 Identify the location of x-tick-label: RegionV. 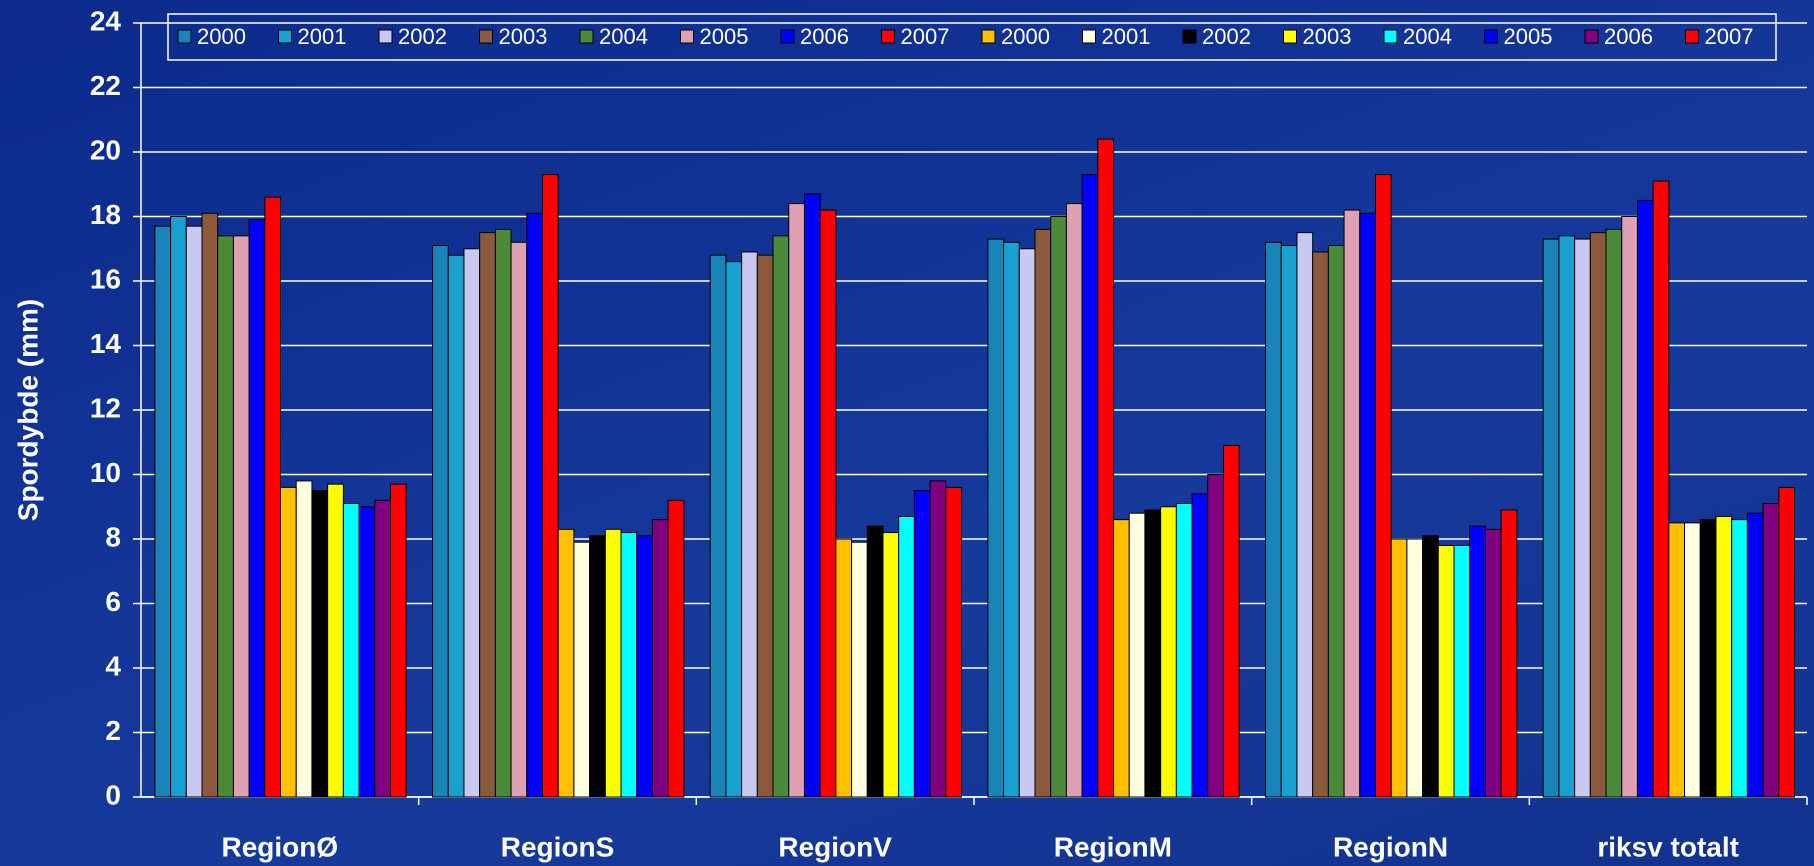
(835, 846).